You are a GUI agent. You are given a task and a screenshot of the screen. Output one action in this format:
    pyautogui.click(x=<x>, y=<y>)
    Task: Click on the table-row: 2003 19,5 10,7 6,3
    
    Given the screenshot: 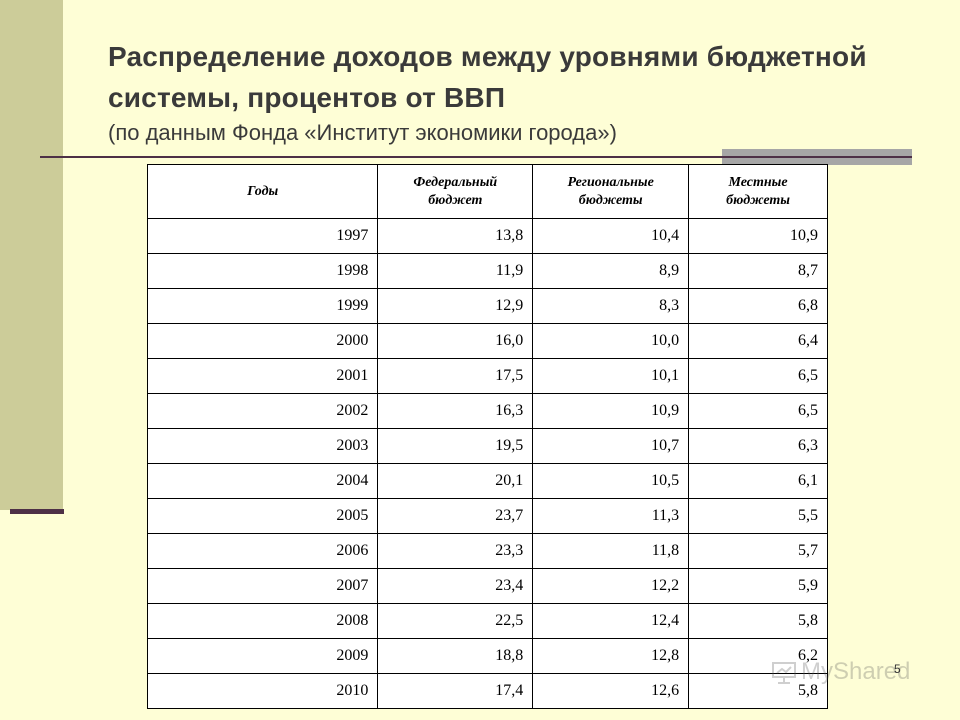 What is the action you would take?
    pyautogui.click(x=487, y=446)
    